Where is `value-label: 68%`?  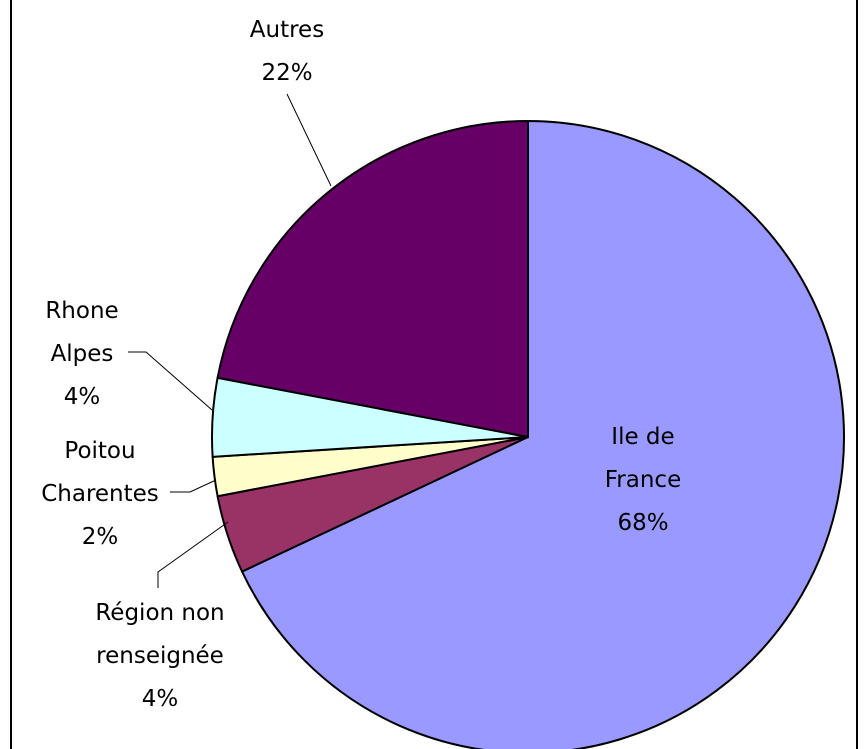 value-label: 68% is located at coordinates (643, 523).